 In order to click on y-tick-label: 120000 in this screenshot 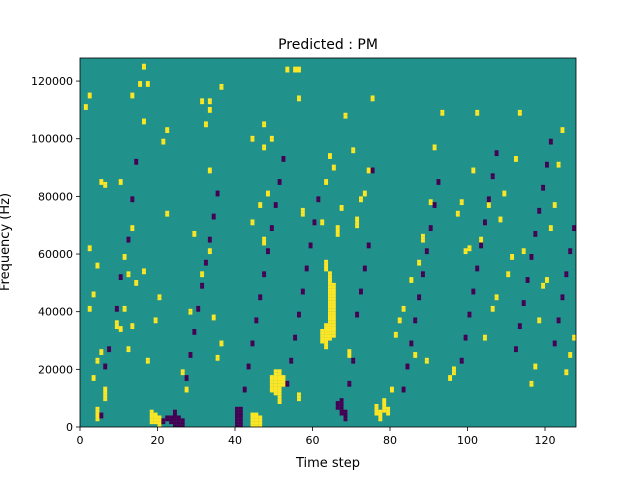, I will do `click(52, 81)`.